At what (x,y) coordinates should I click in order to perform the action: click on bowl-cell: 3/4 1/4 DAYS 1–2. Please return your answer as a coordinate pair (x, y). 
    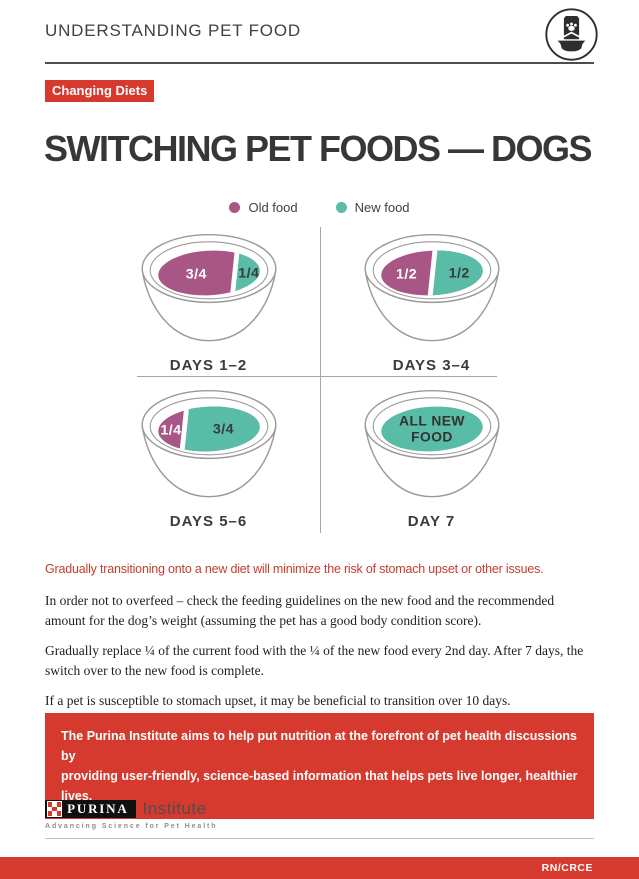
    Looking at the image, I should click on (208, 300).